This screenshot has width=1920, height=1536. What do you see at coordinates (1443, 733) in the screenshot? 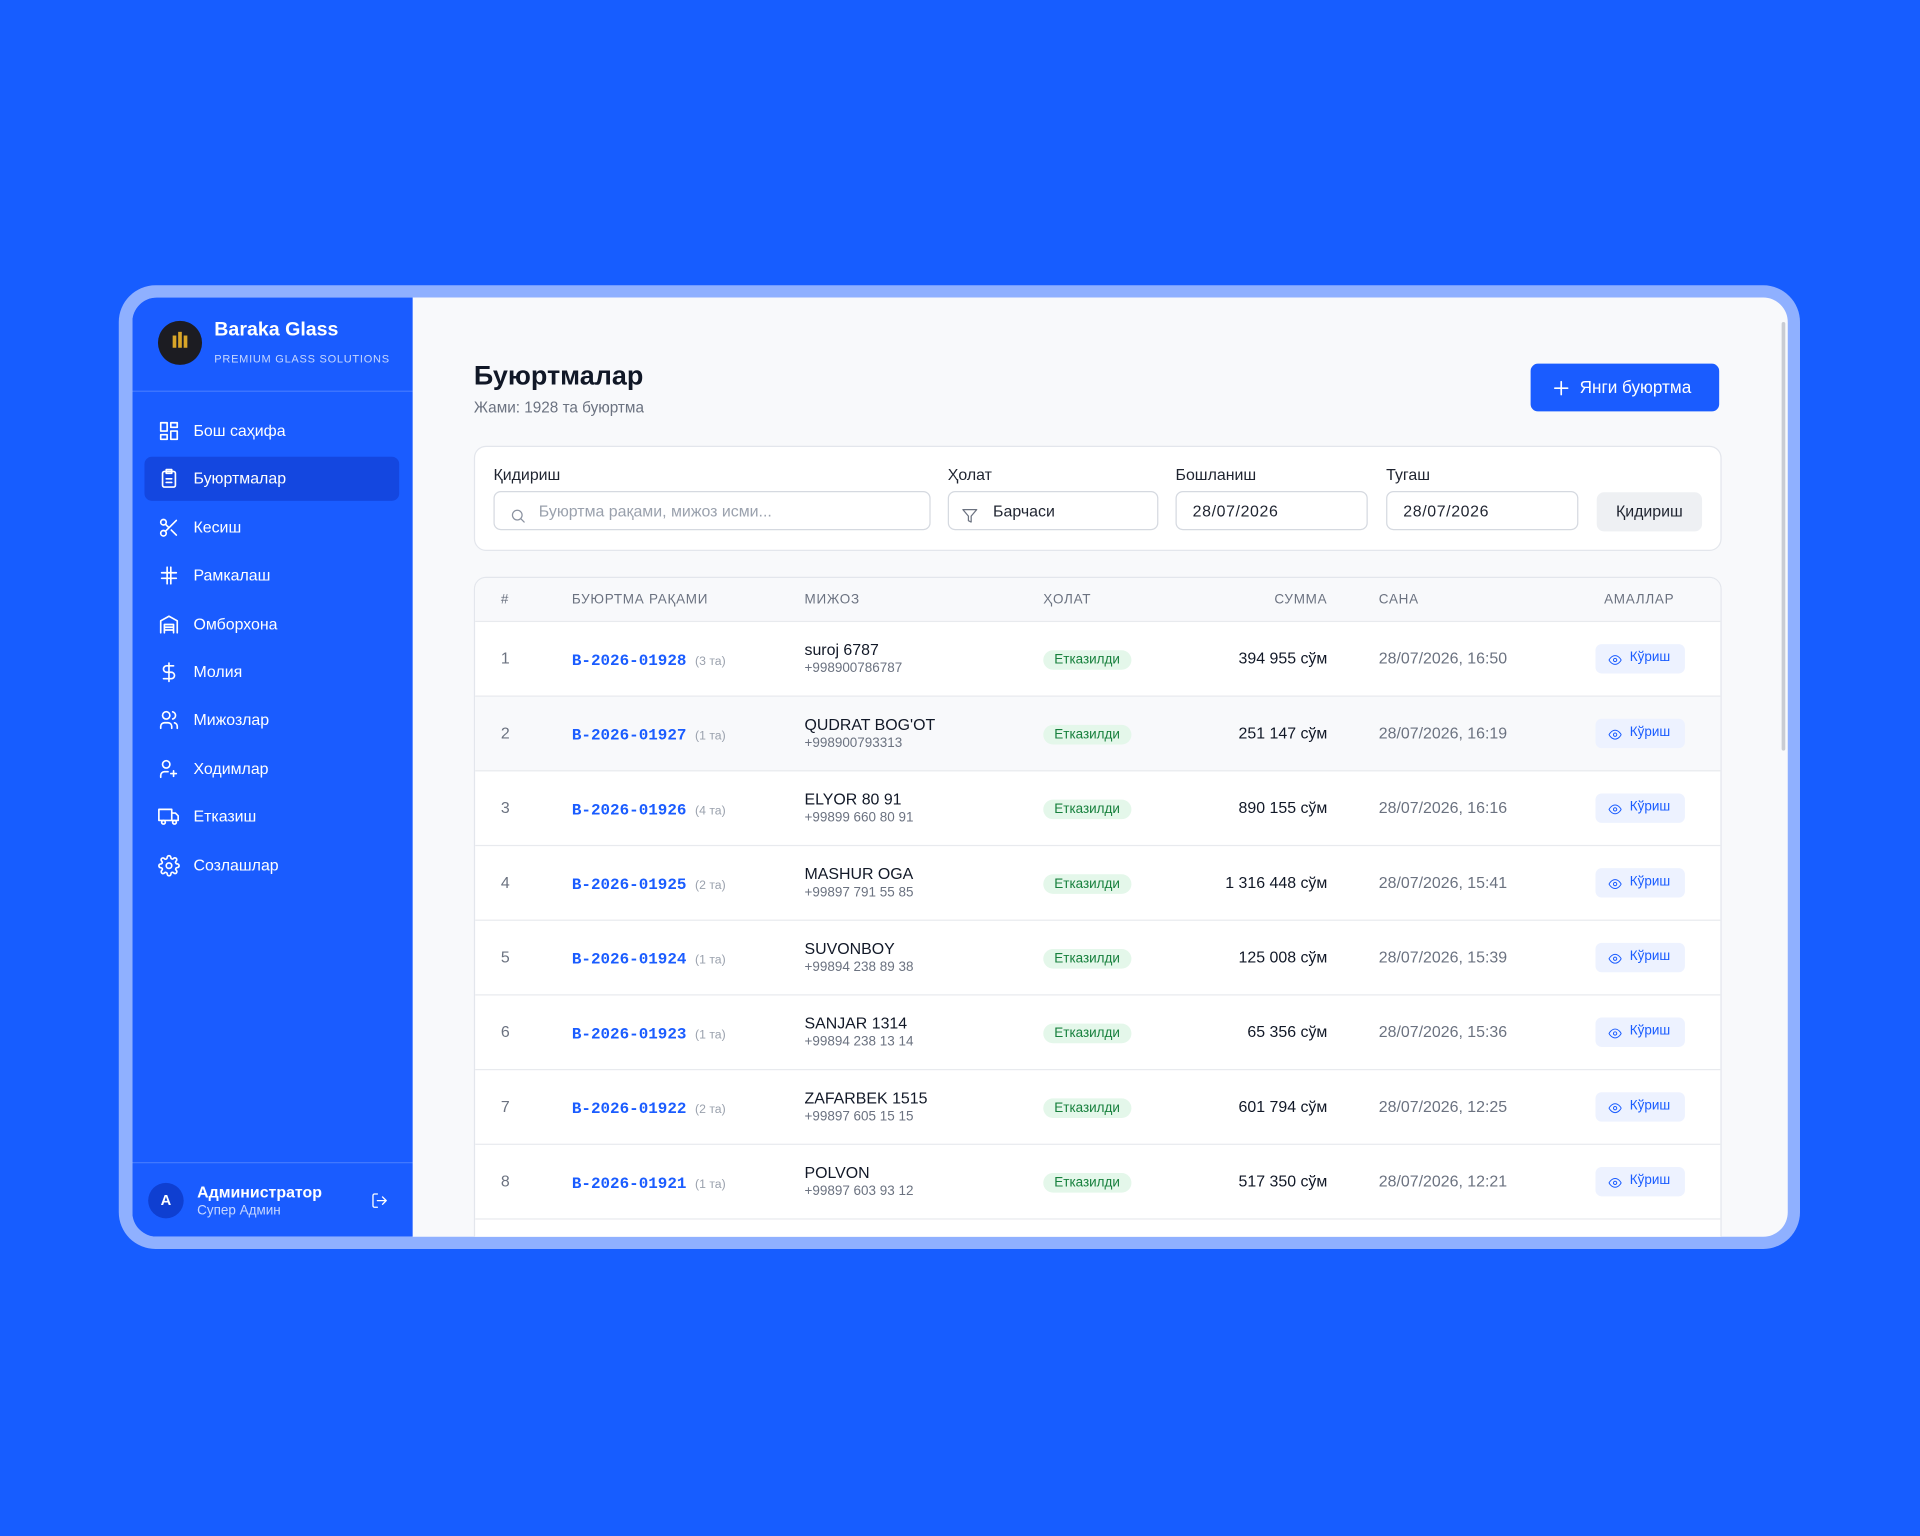
I see `order-date: 28/07/2026, 16:19` at bounding box center [1443, 733].